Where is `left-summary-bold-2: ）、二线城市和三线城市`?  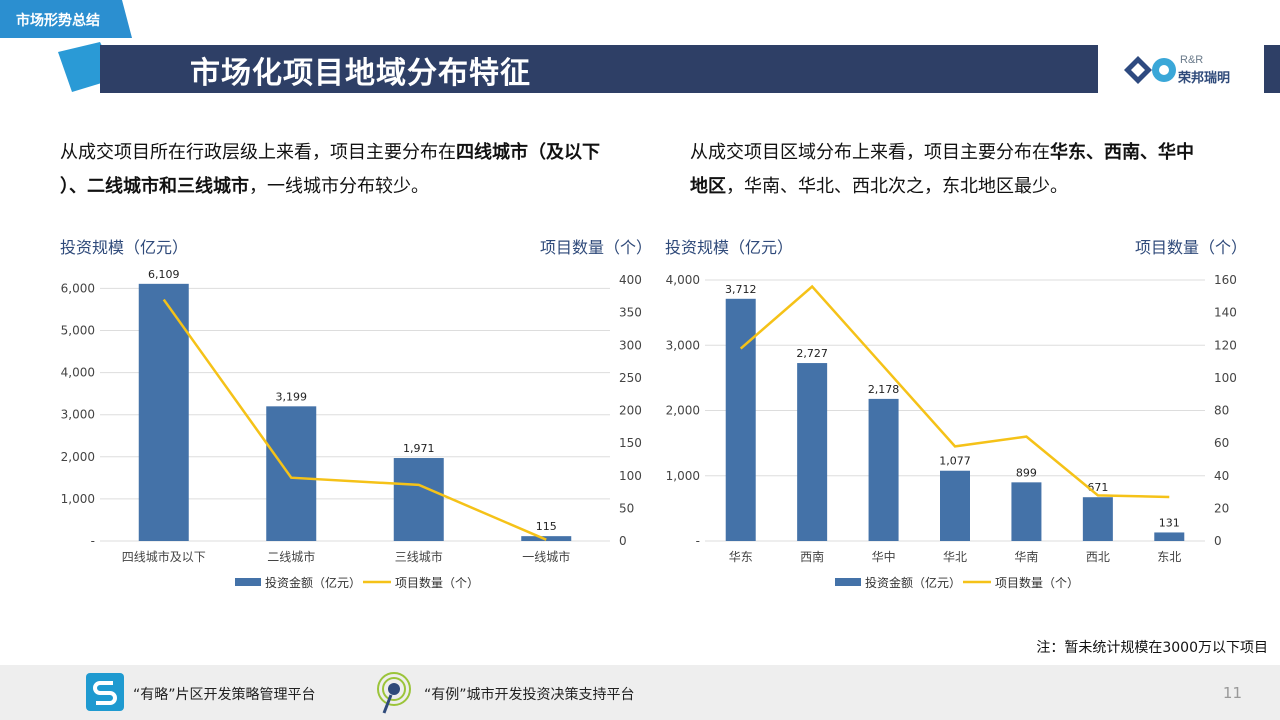 left-summary-bold-2: ）、二线城市和三线城市 is located at coordinates (154, 186).